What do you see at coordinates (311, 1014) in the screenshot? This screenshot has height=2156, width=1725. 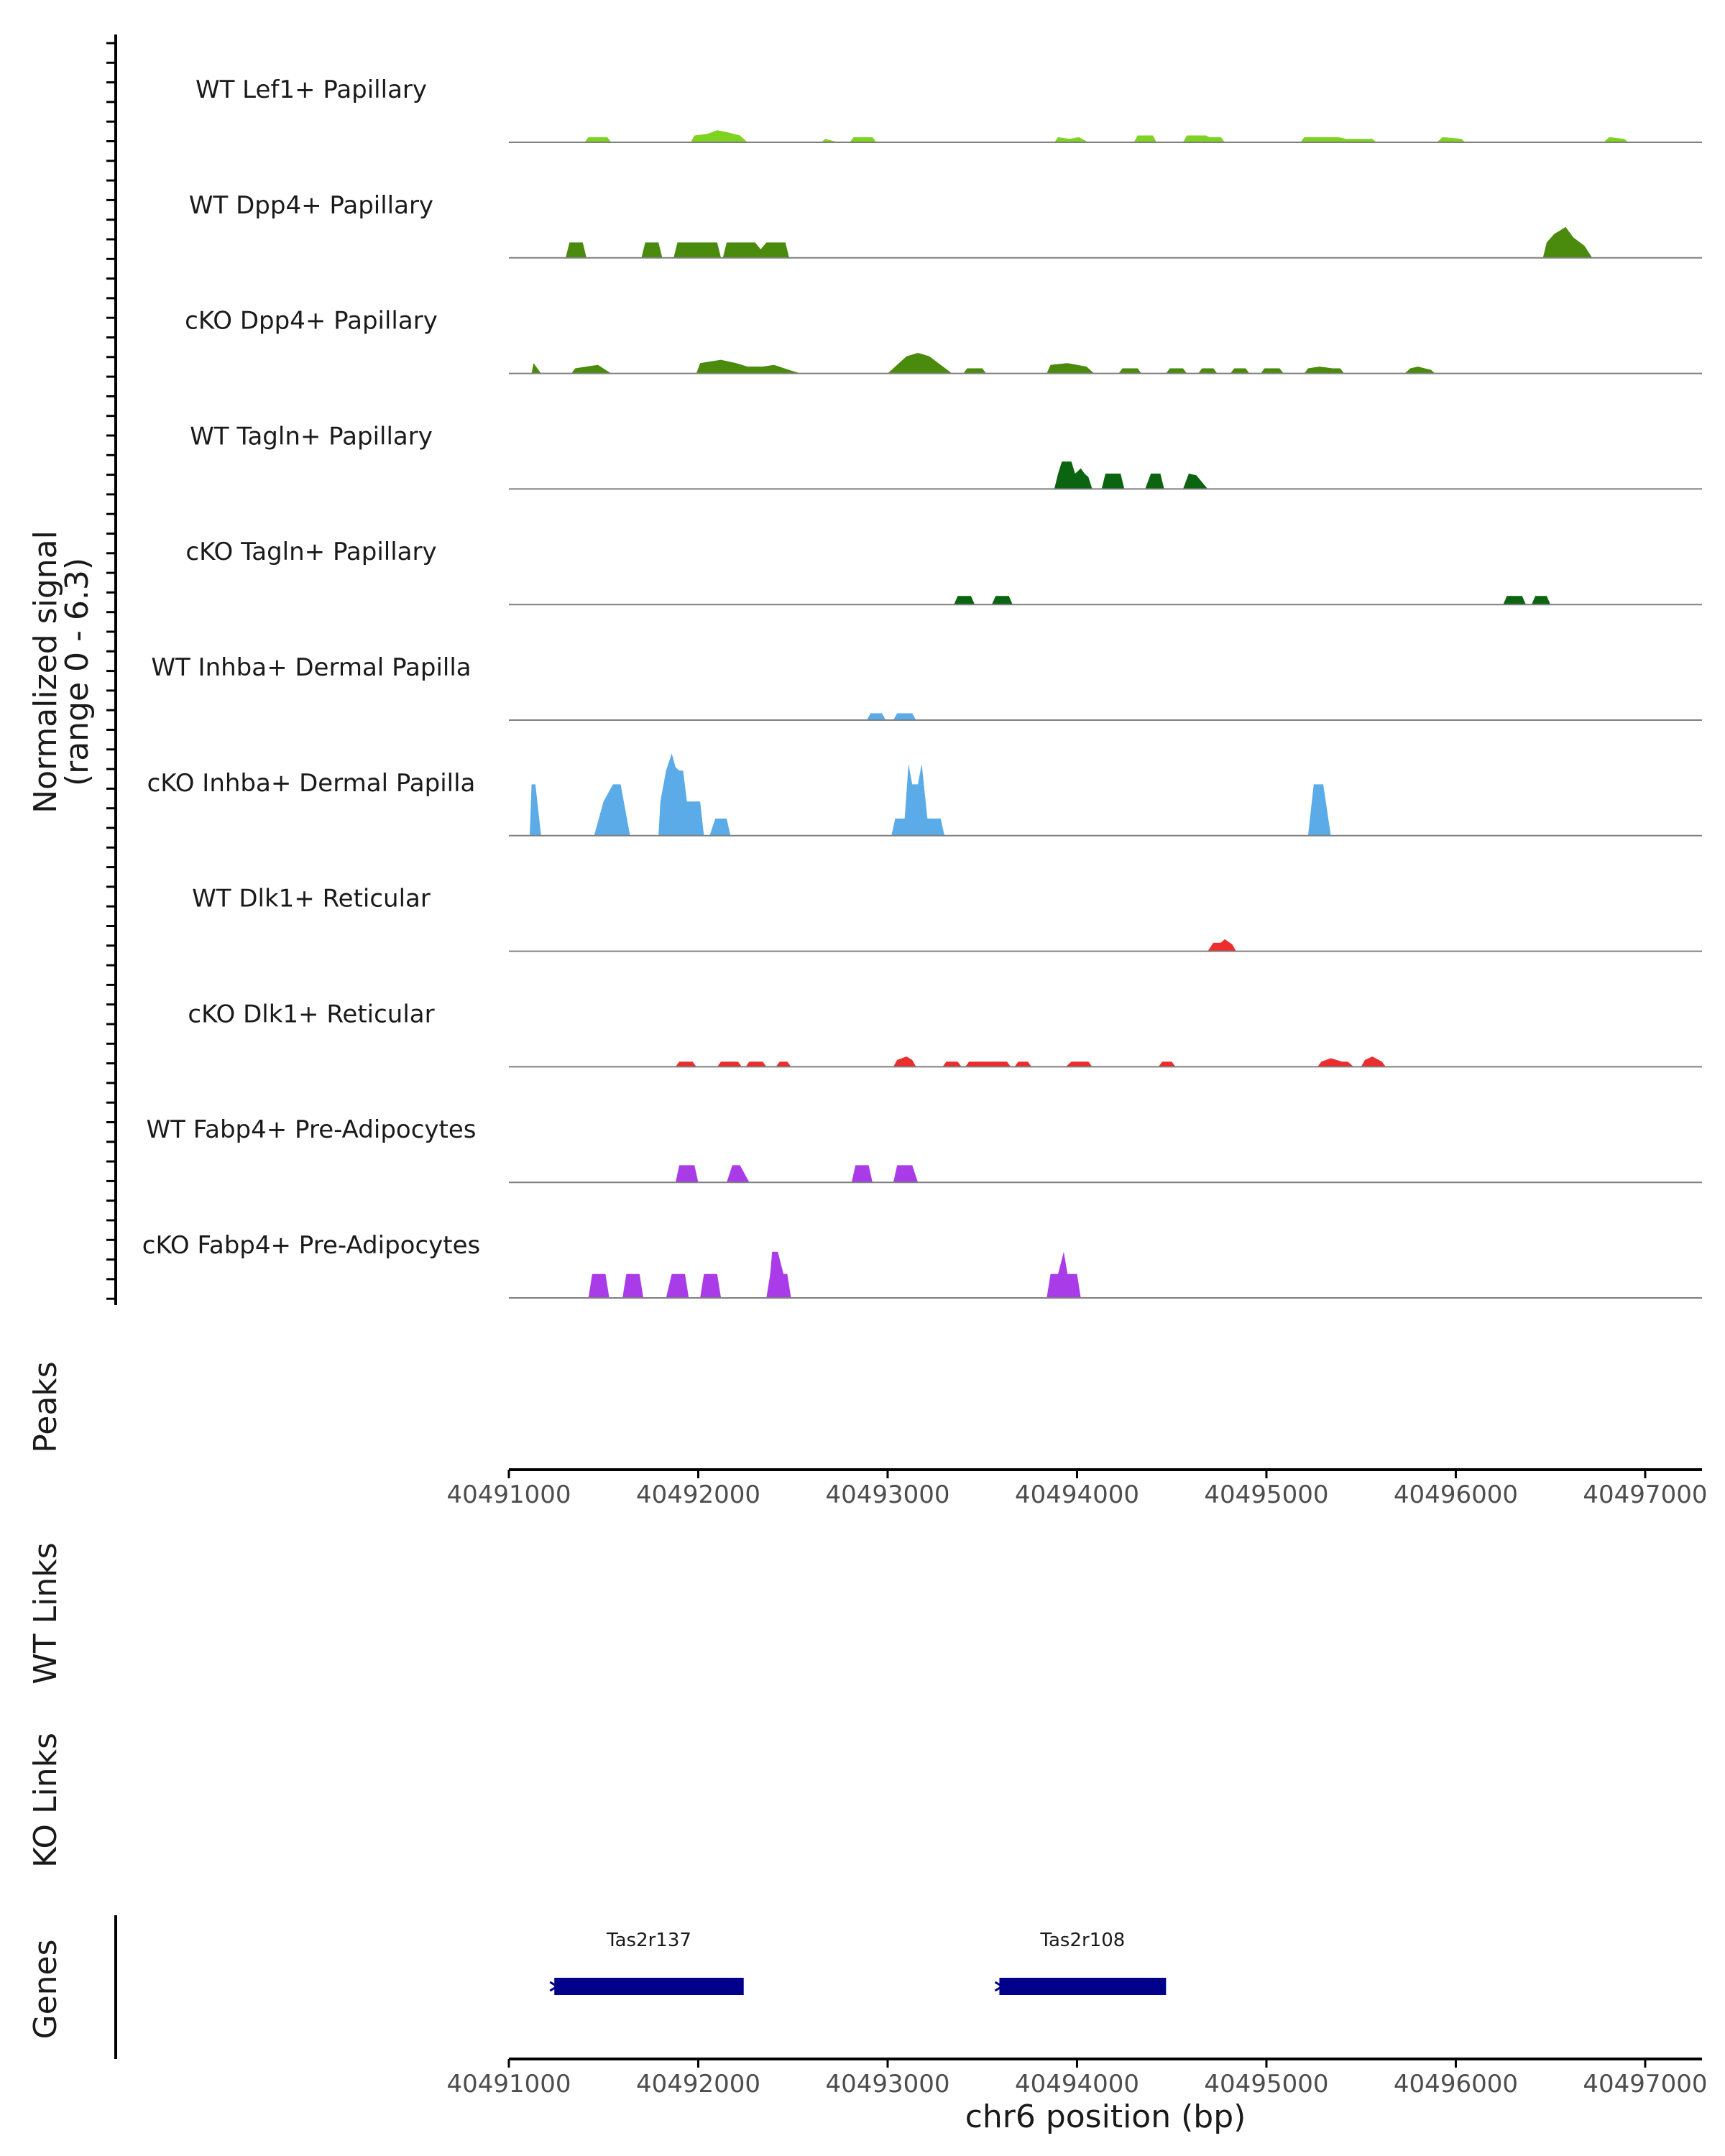 I see `track-label: cKO Dlk1+ Reticular` at bounding box center [311, 1014].